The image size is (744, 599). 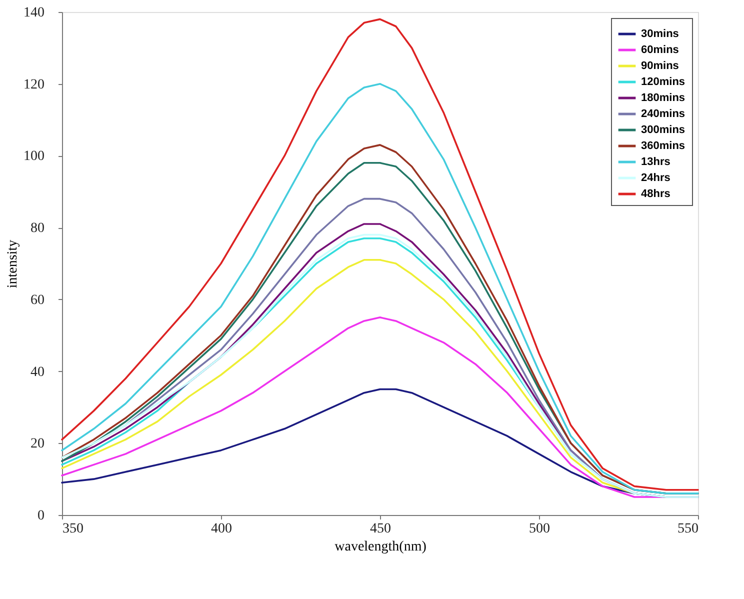 What do you see at coordinates (660, 34) in the screenshot?
I see `legend-label: 30mins` at bounding box center [660, 34].